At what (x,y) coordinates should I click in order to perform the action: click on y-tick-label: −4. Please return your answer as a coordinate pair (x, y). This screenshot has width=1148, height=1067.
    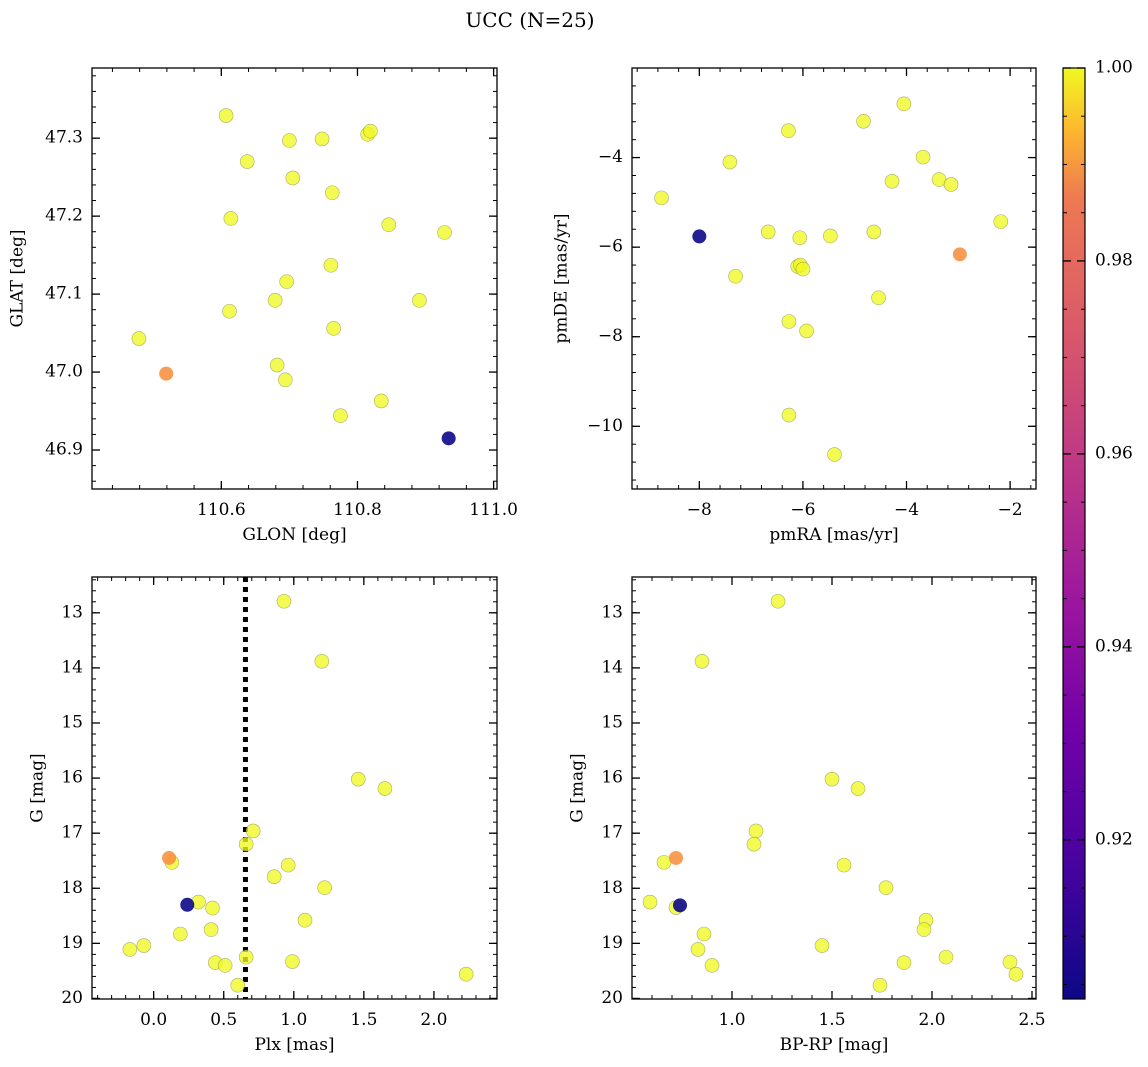
    Looking at the image, I should click on (610, 157).